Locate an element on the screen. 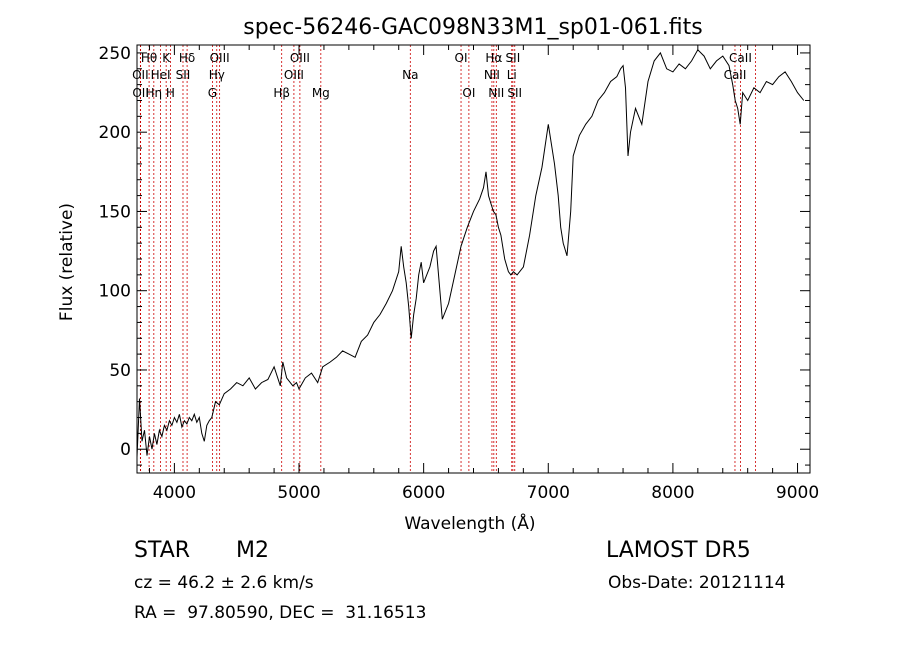 The width and height of the screenshot is (900, 649). line-label-16: Li is located at coordinates (512, 75).